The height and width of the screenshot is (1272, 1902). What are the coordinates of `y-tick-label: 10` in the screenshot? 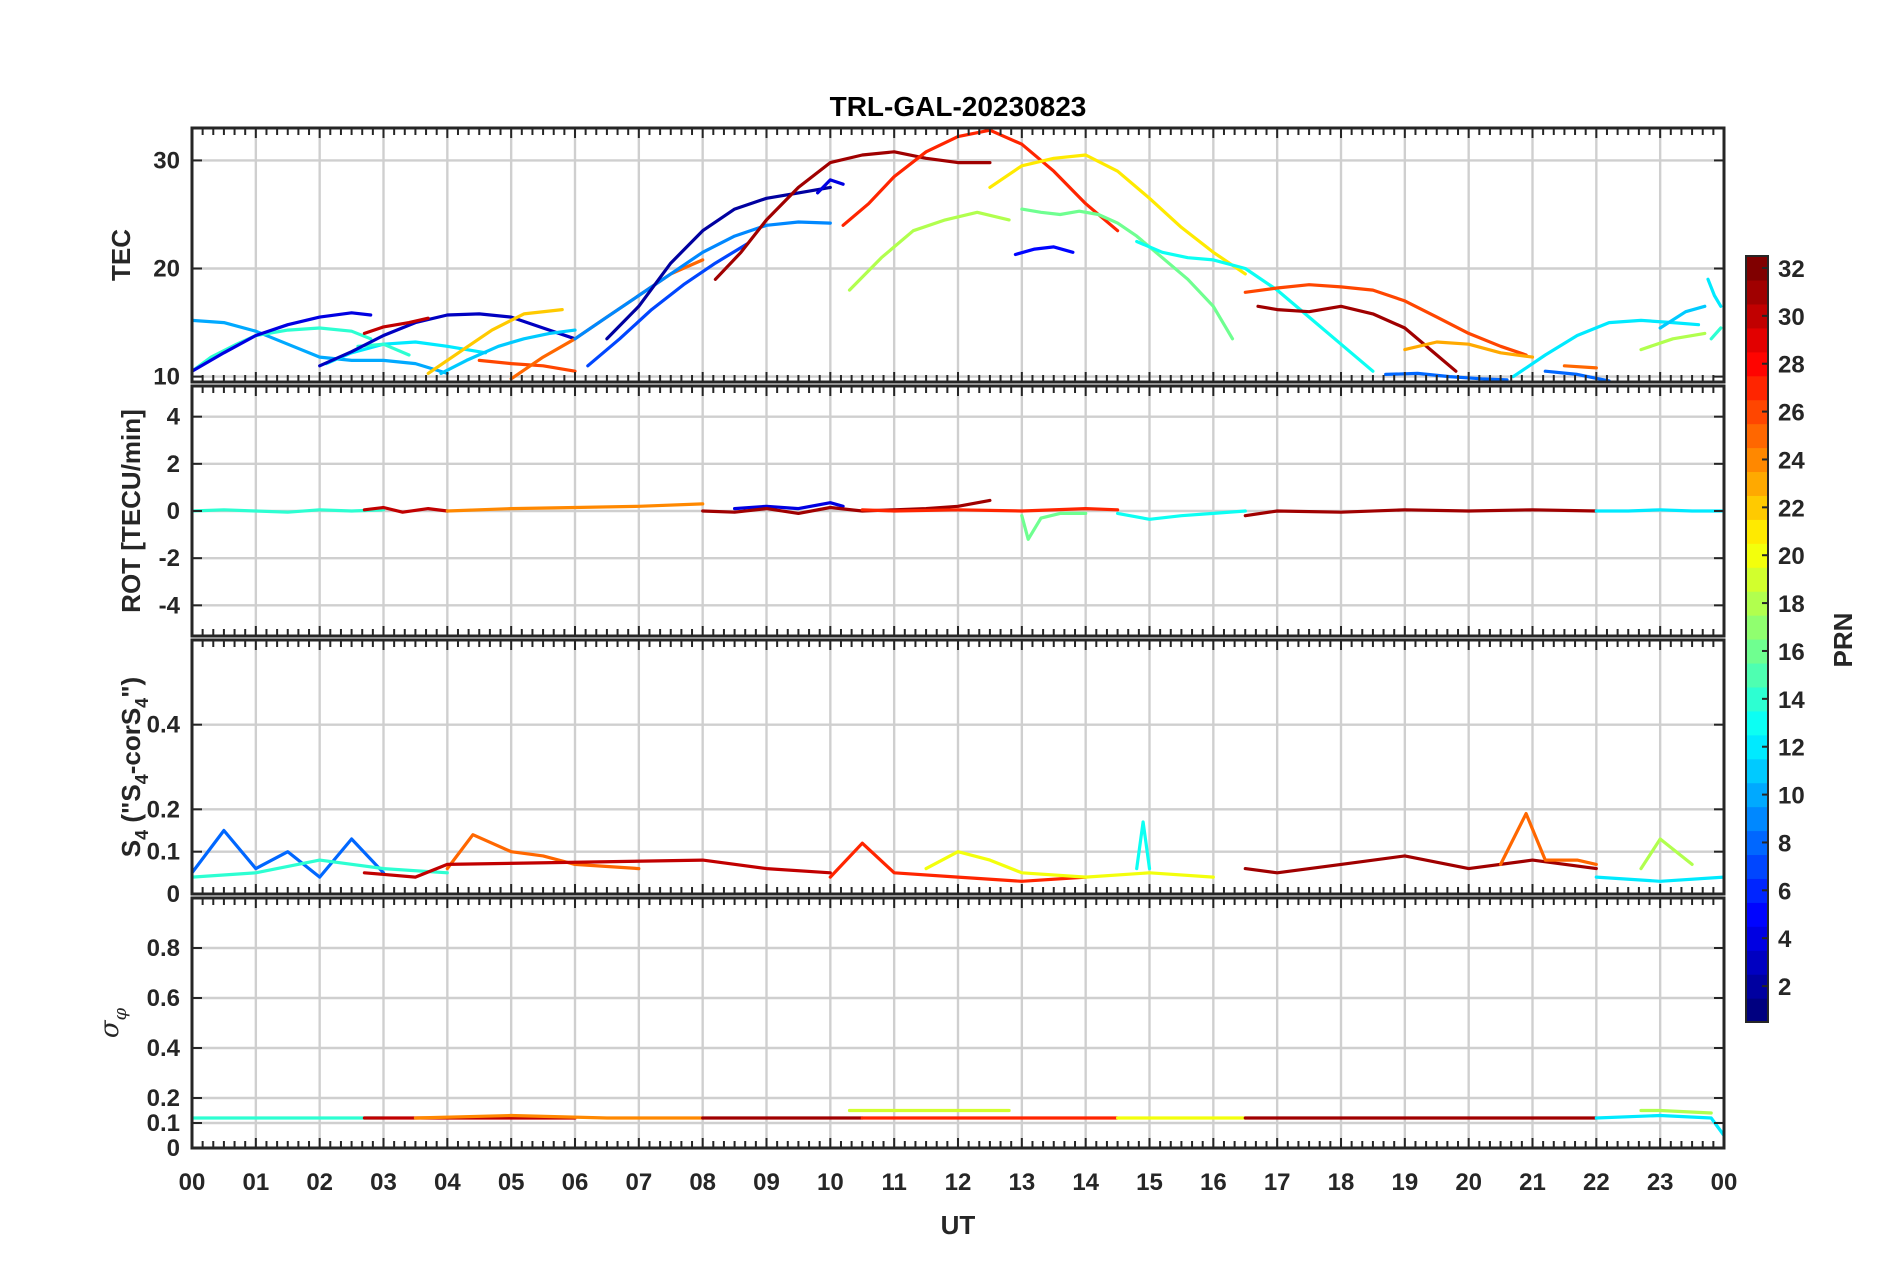 It's located at (166, 377).